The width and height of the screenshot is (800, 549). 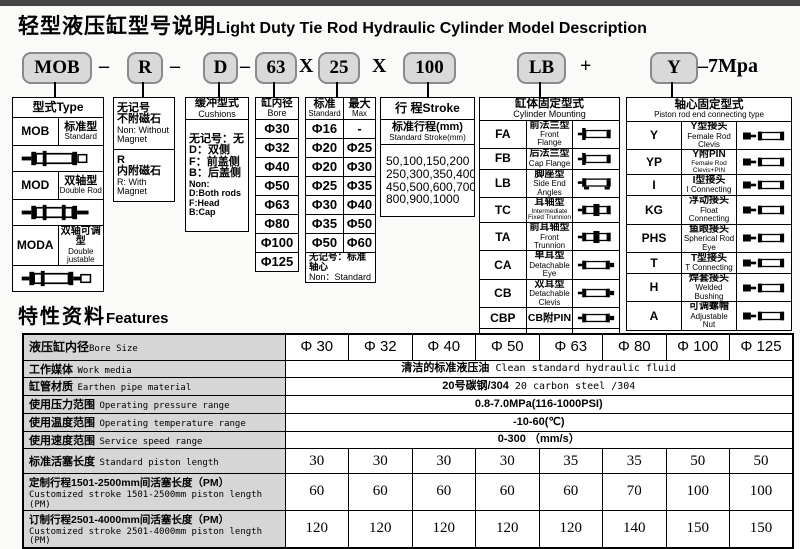 What do you see at coordinates (427, 108) in the screenshot?
I see `stroke-header: 行 程Stroke` at bounding box center [427, 108].